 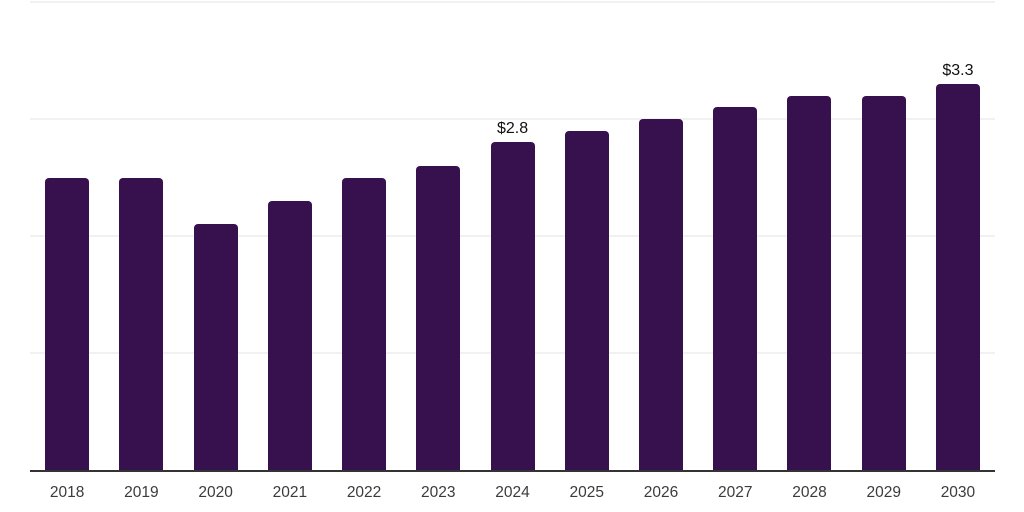 I want to click on x-tick-label-2025: 2025, so click(x=586, y=492).